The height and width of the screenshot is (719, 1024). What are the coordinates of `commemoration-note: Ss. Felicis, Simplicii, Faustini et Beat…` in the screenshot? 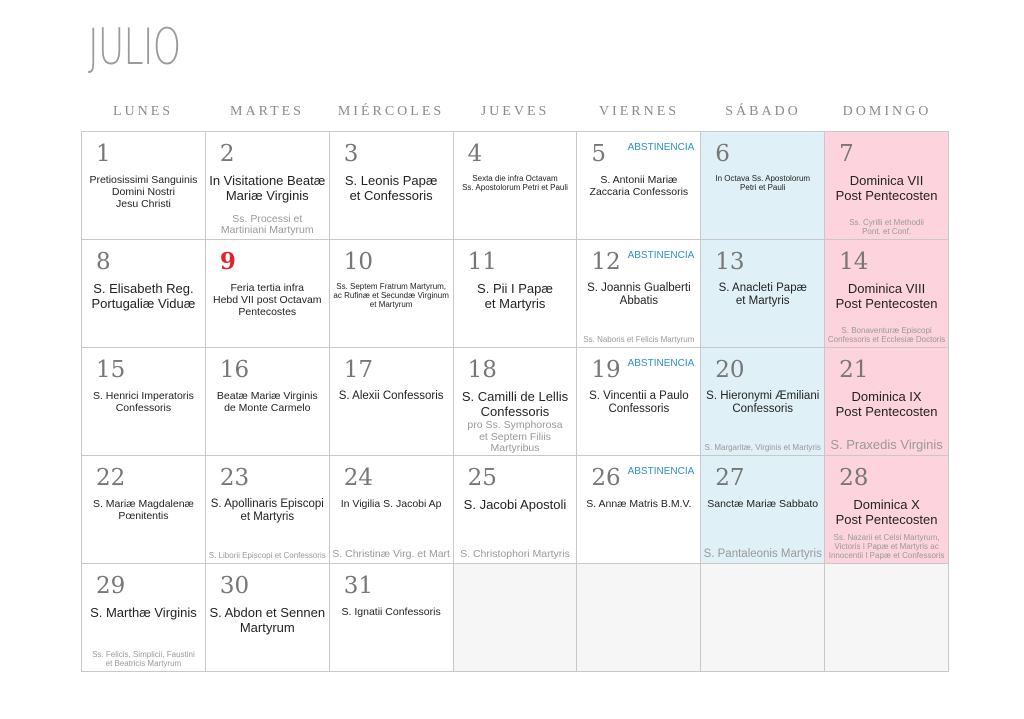 It's located at (143, 659).